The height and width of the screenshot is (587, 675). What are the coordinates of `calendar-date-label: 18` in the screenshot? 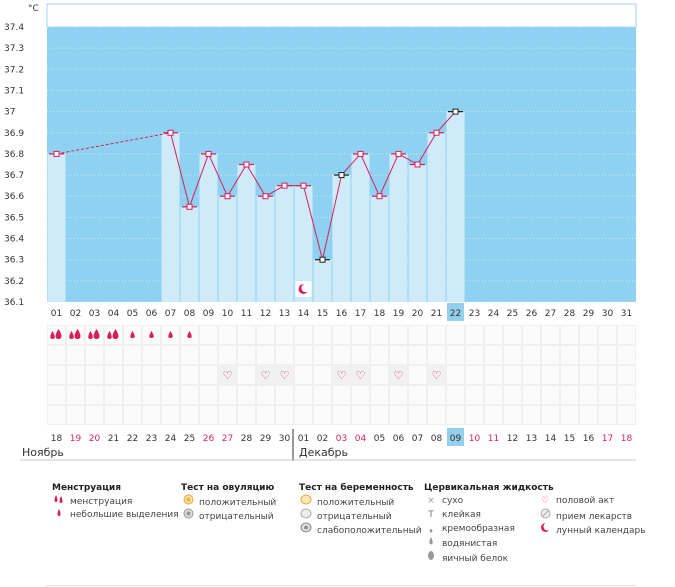 It's located at (57, 439).